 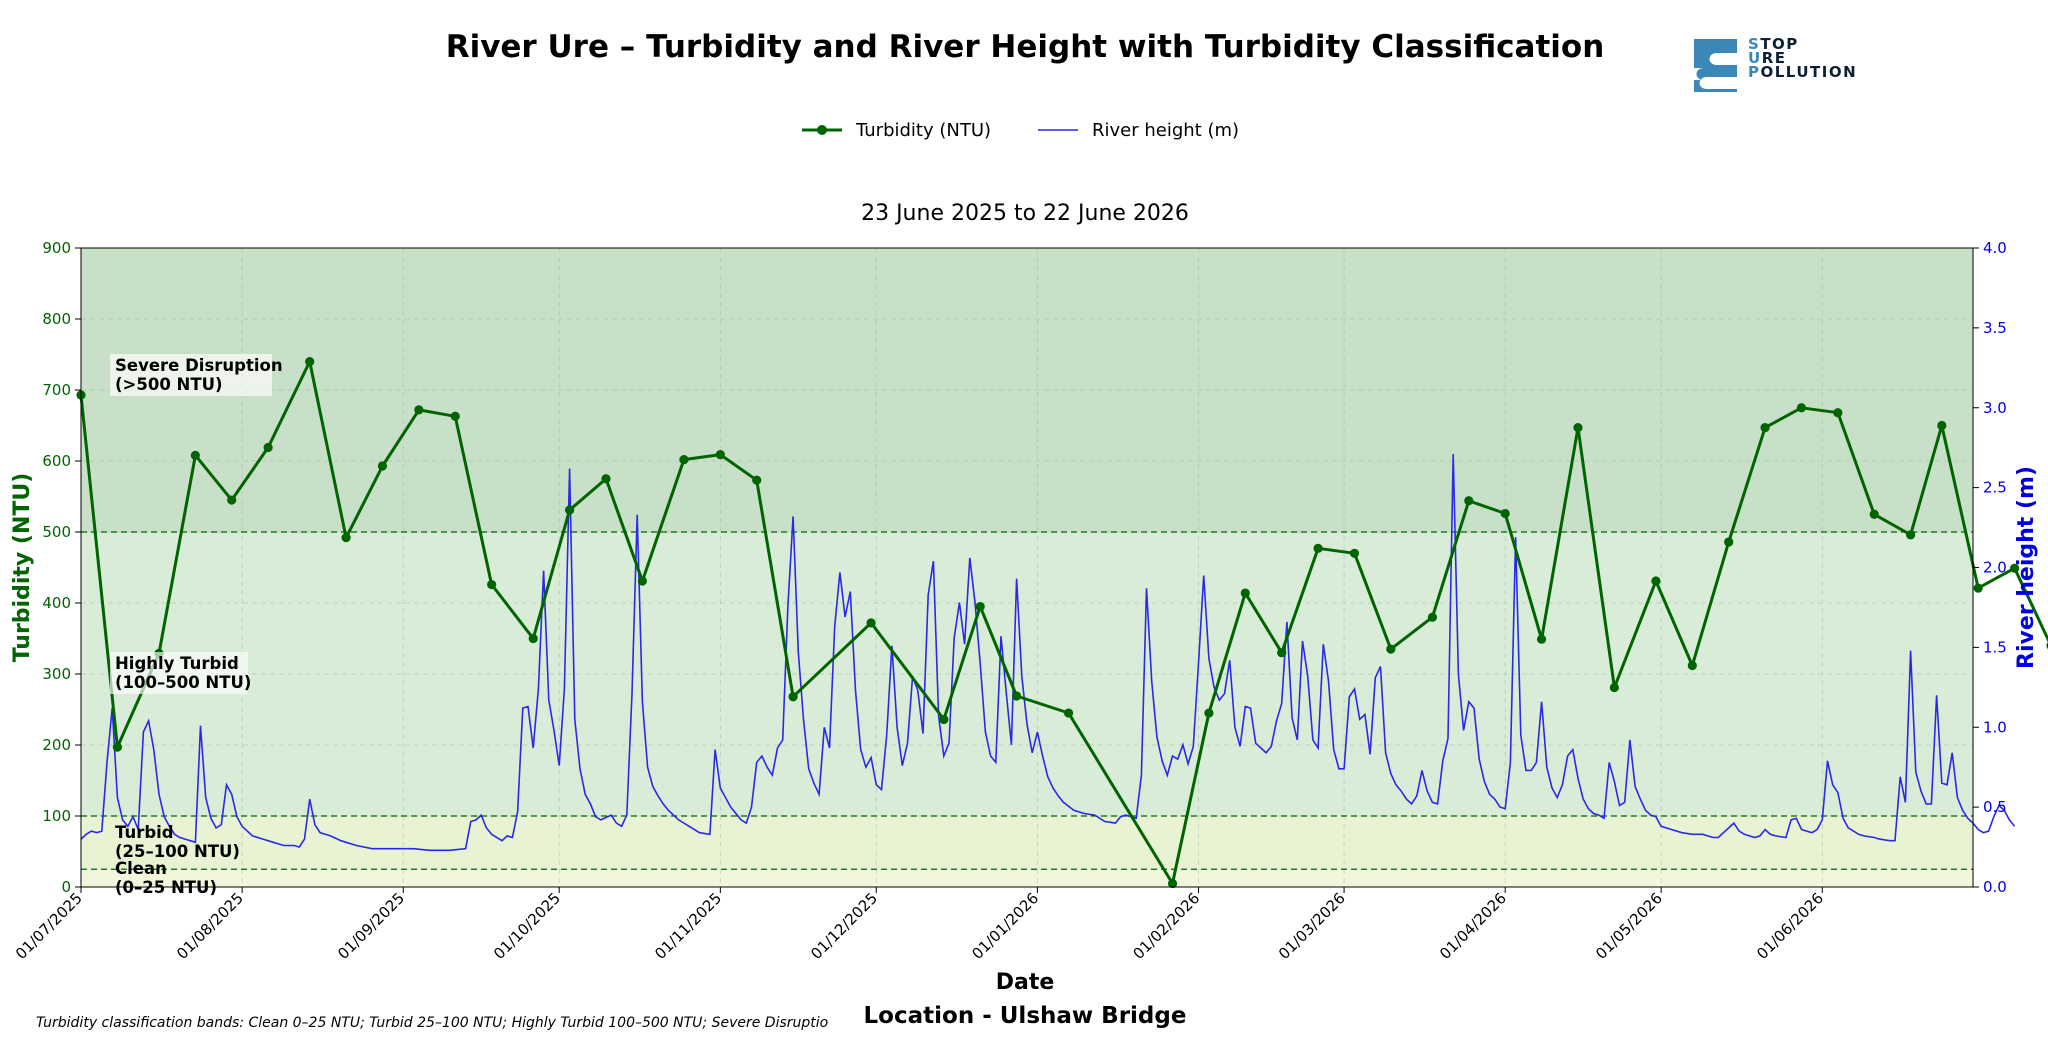 What do you see at coordinates (56, 603) in the screenshot?
I see `y-tick-label: 400` at bounding box center [56, 603].